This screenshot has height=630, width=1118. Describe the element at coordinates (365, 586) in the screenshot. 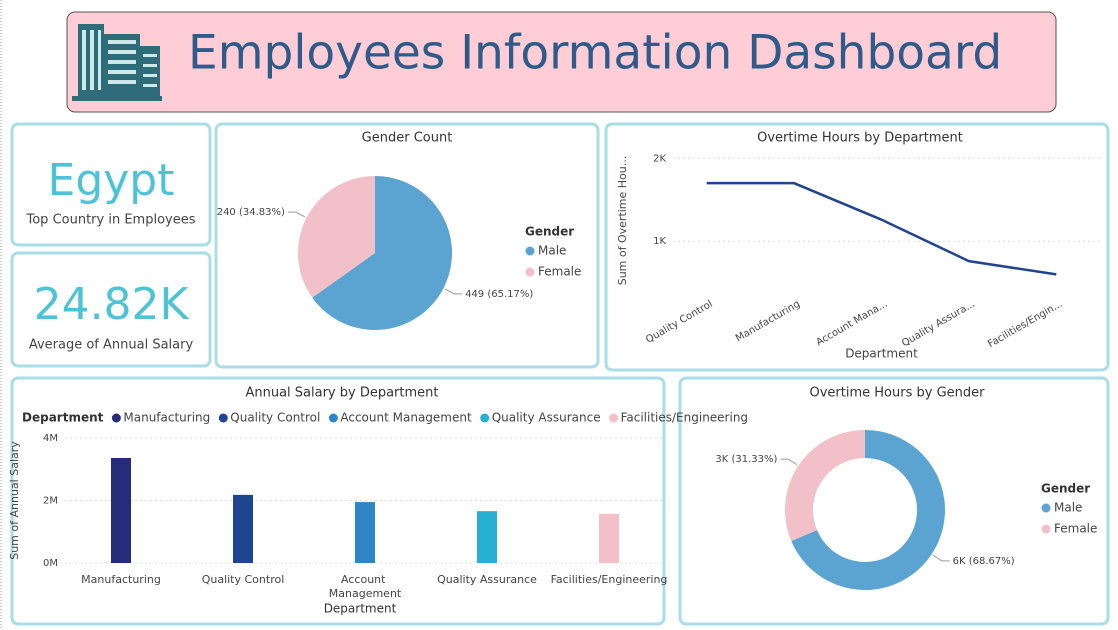

I see `x-tick-label: Account Management` at that location.